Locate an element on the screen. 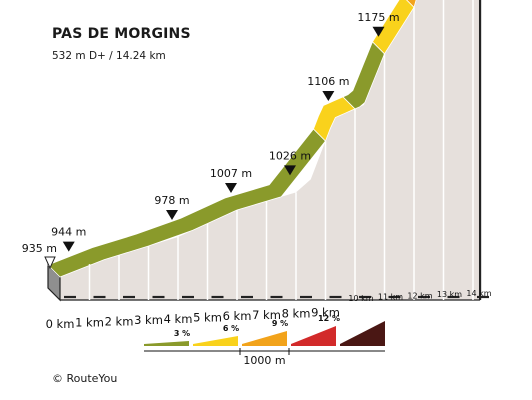  x-tick-label: 11 km is located at coordinates (390, 297).